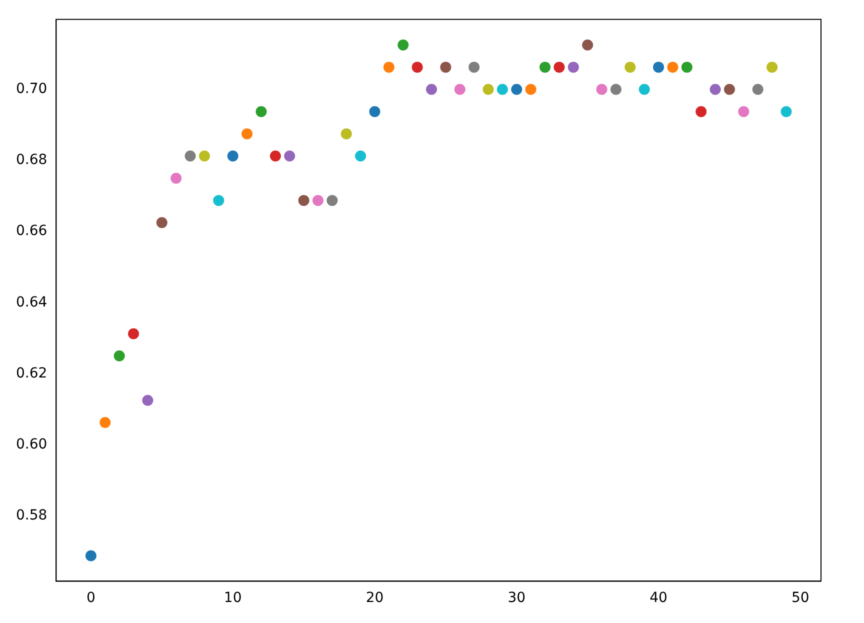  What do you see at coordinates (801, 598) in the screenshot?
I see `x-tick-label: 50` at bounding box center [801, 598].